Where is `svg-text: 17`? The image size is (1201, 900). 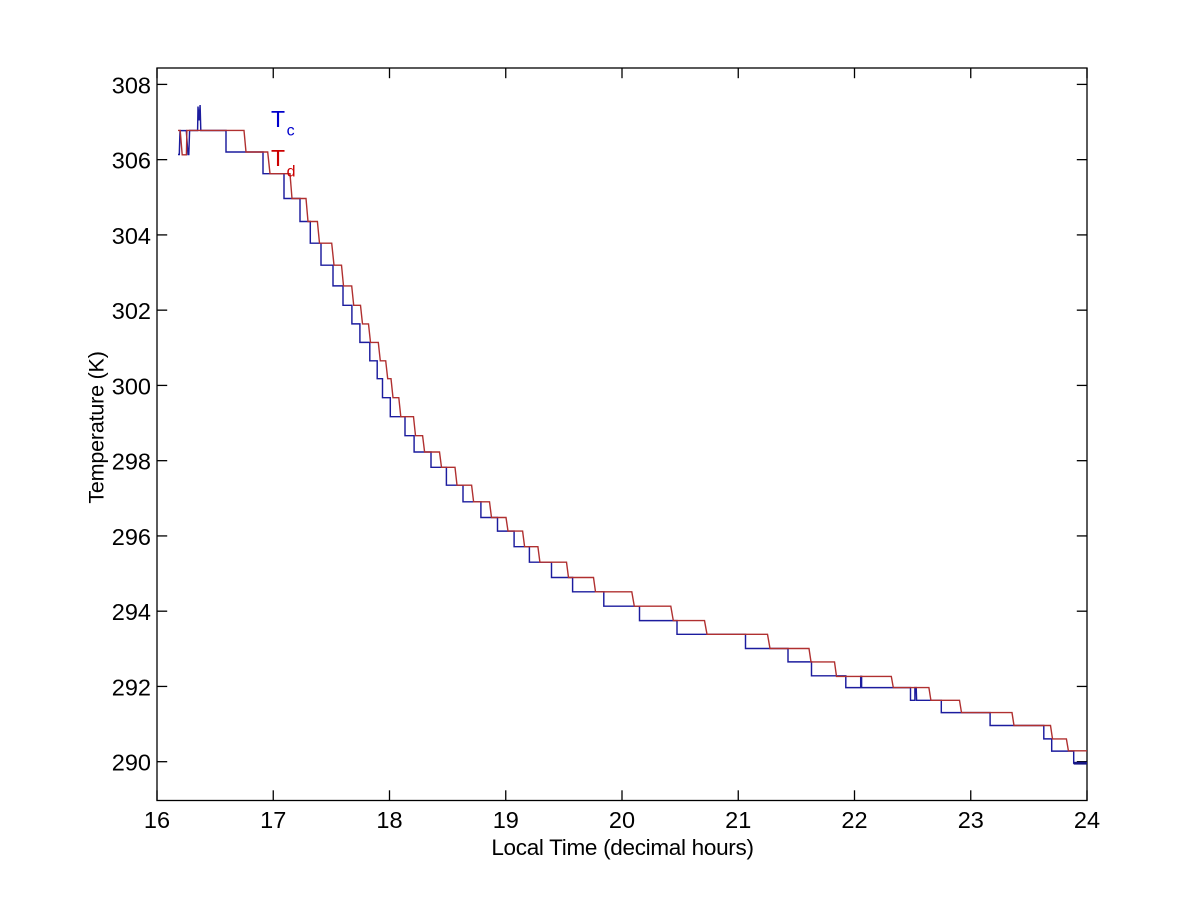 svg-text: 17 is located at coordinates (273, 820).